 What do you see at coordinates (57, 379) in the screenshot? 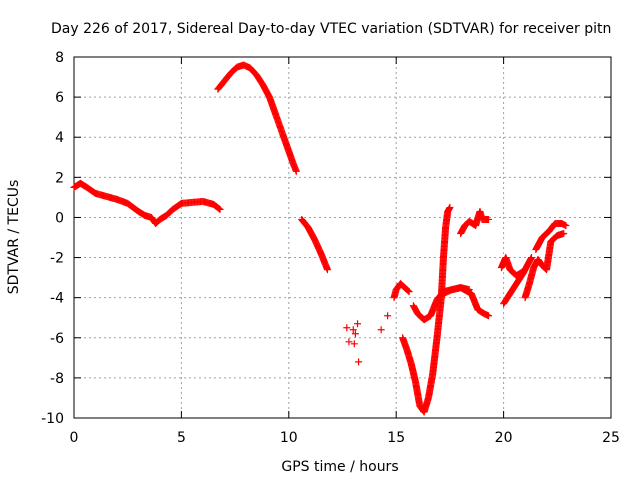
I see `y-tick-label: -8` at bounding box center [57, 379].